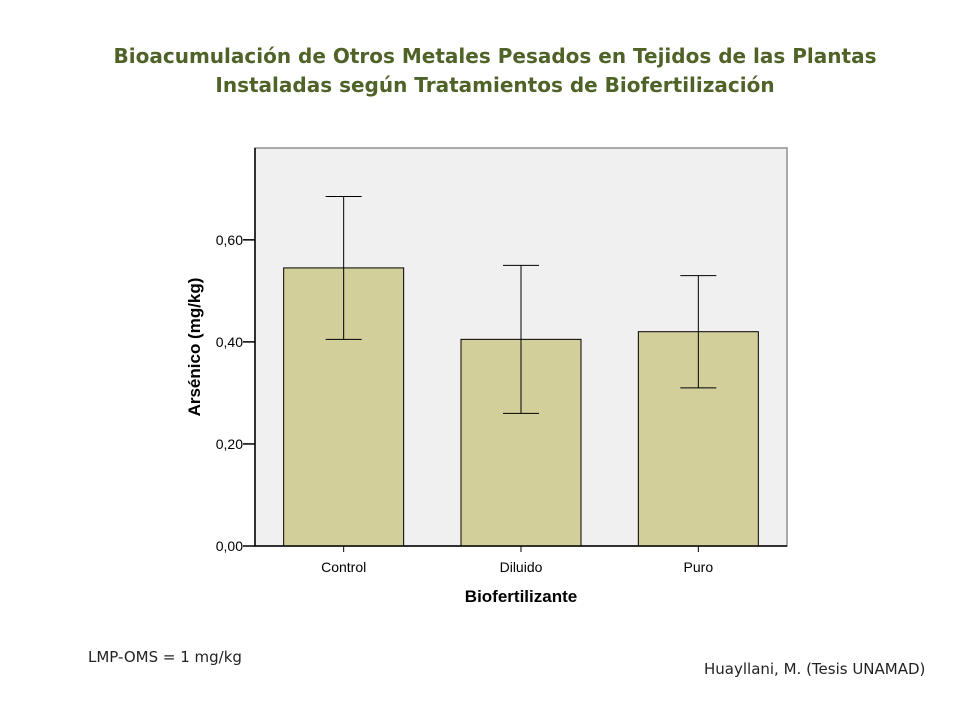 The width and height of the screenshot is (960, 720). What do you see at coordinates (229, 240) in the screenshot?
I see `y-tick-label: 0,60` at bounding box center [229, 240].